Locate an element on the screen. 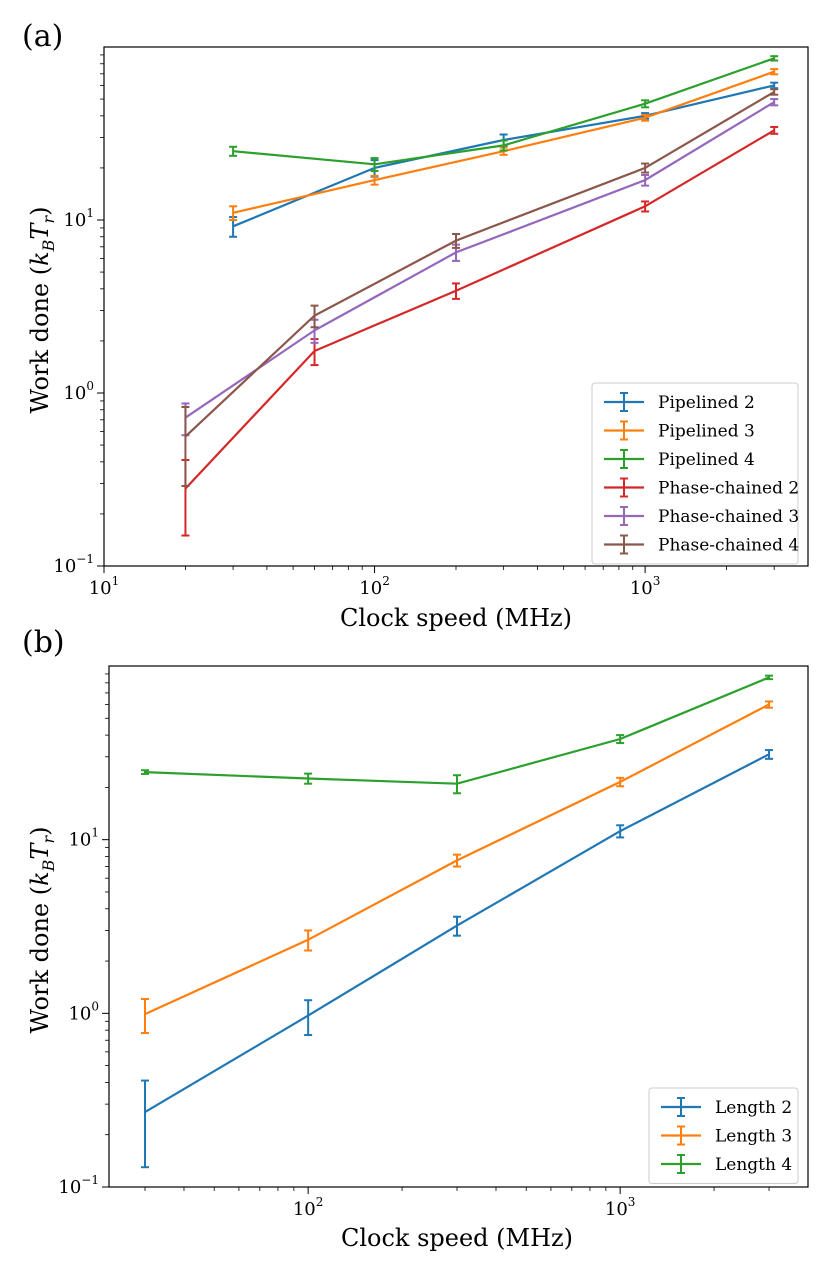 The height and width of the screenshot is (1268, 830). legend-entry: Phase-chained 3 is located at coordinates (701, 516).